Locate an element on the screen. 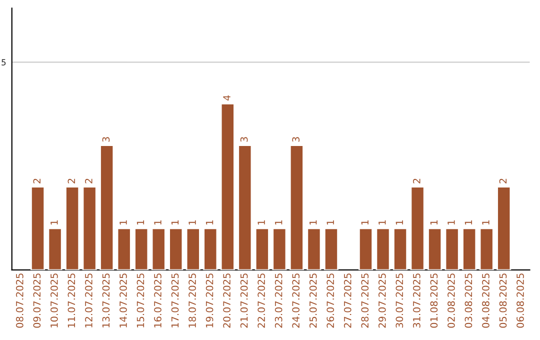  x-tick-label: 24.07.2025 is located at coordinates (296, 301).